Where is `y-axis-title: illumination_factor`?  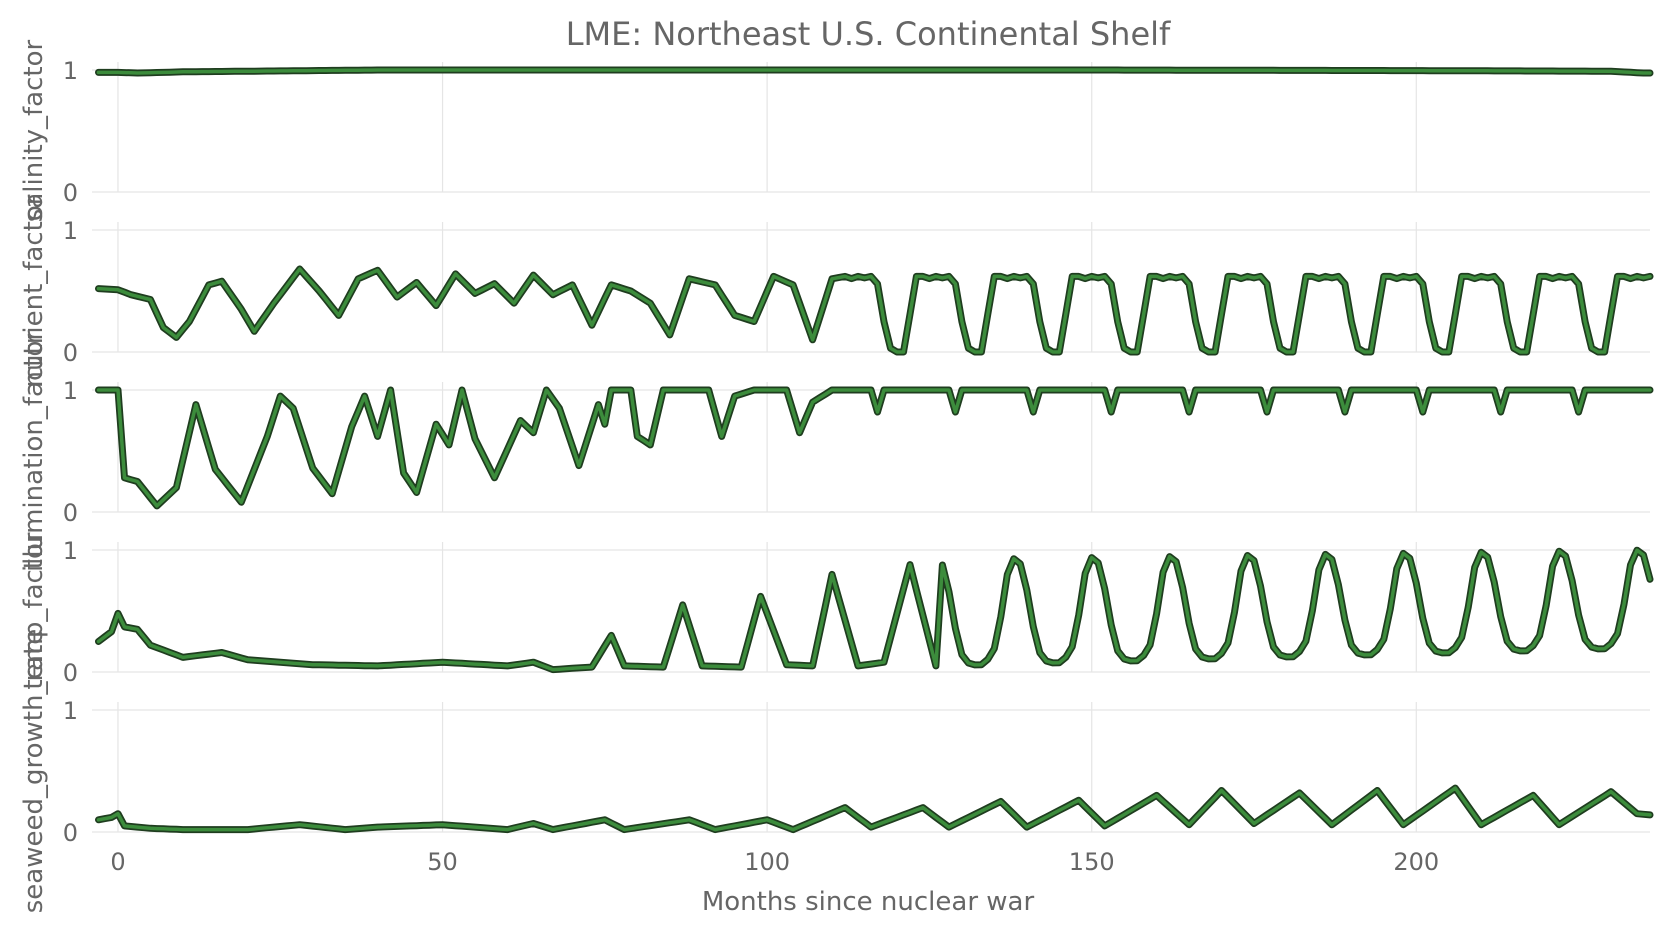
y-axis-title: illumination_factor is located at coordinates (34, 451).